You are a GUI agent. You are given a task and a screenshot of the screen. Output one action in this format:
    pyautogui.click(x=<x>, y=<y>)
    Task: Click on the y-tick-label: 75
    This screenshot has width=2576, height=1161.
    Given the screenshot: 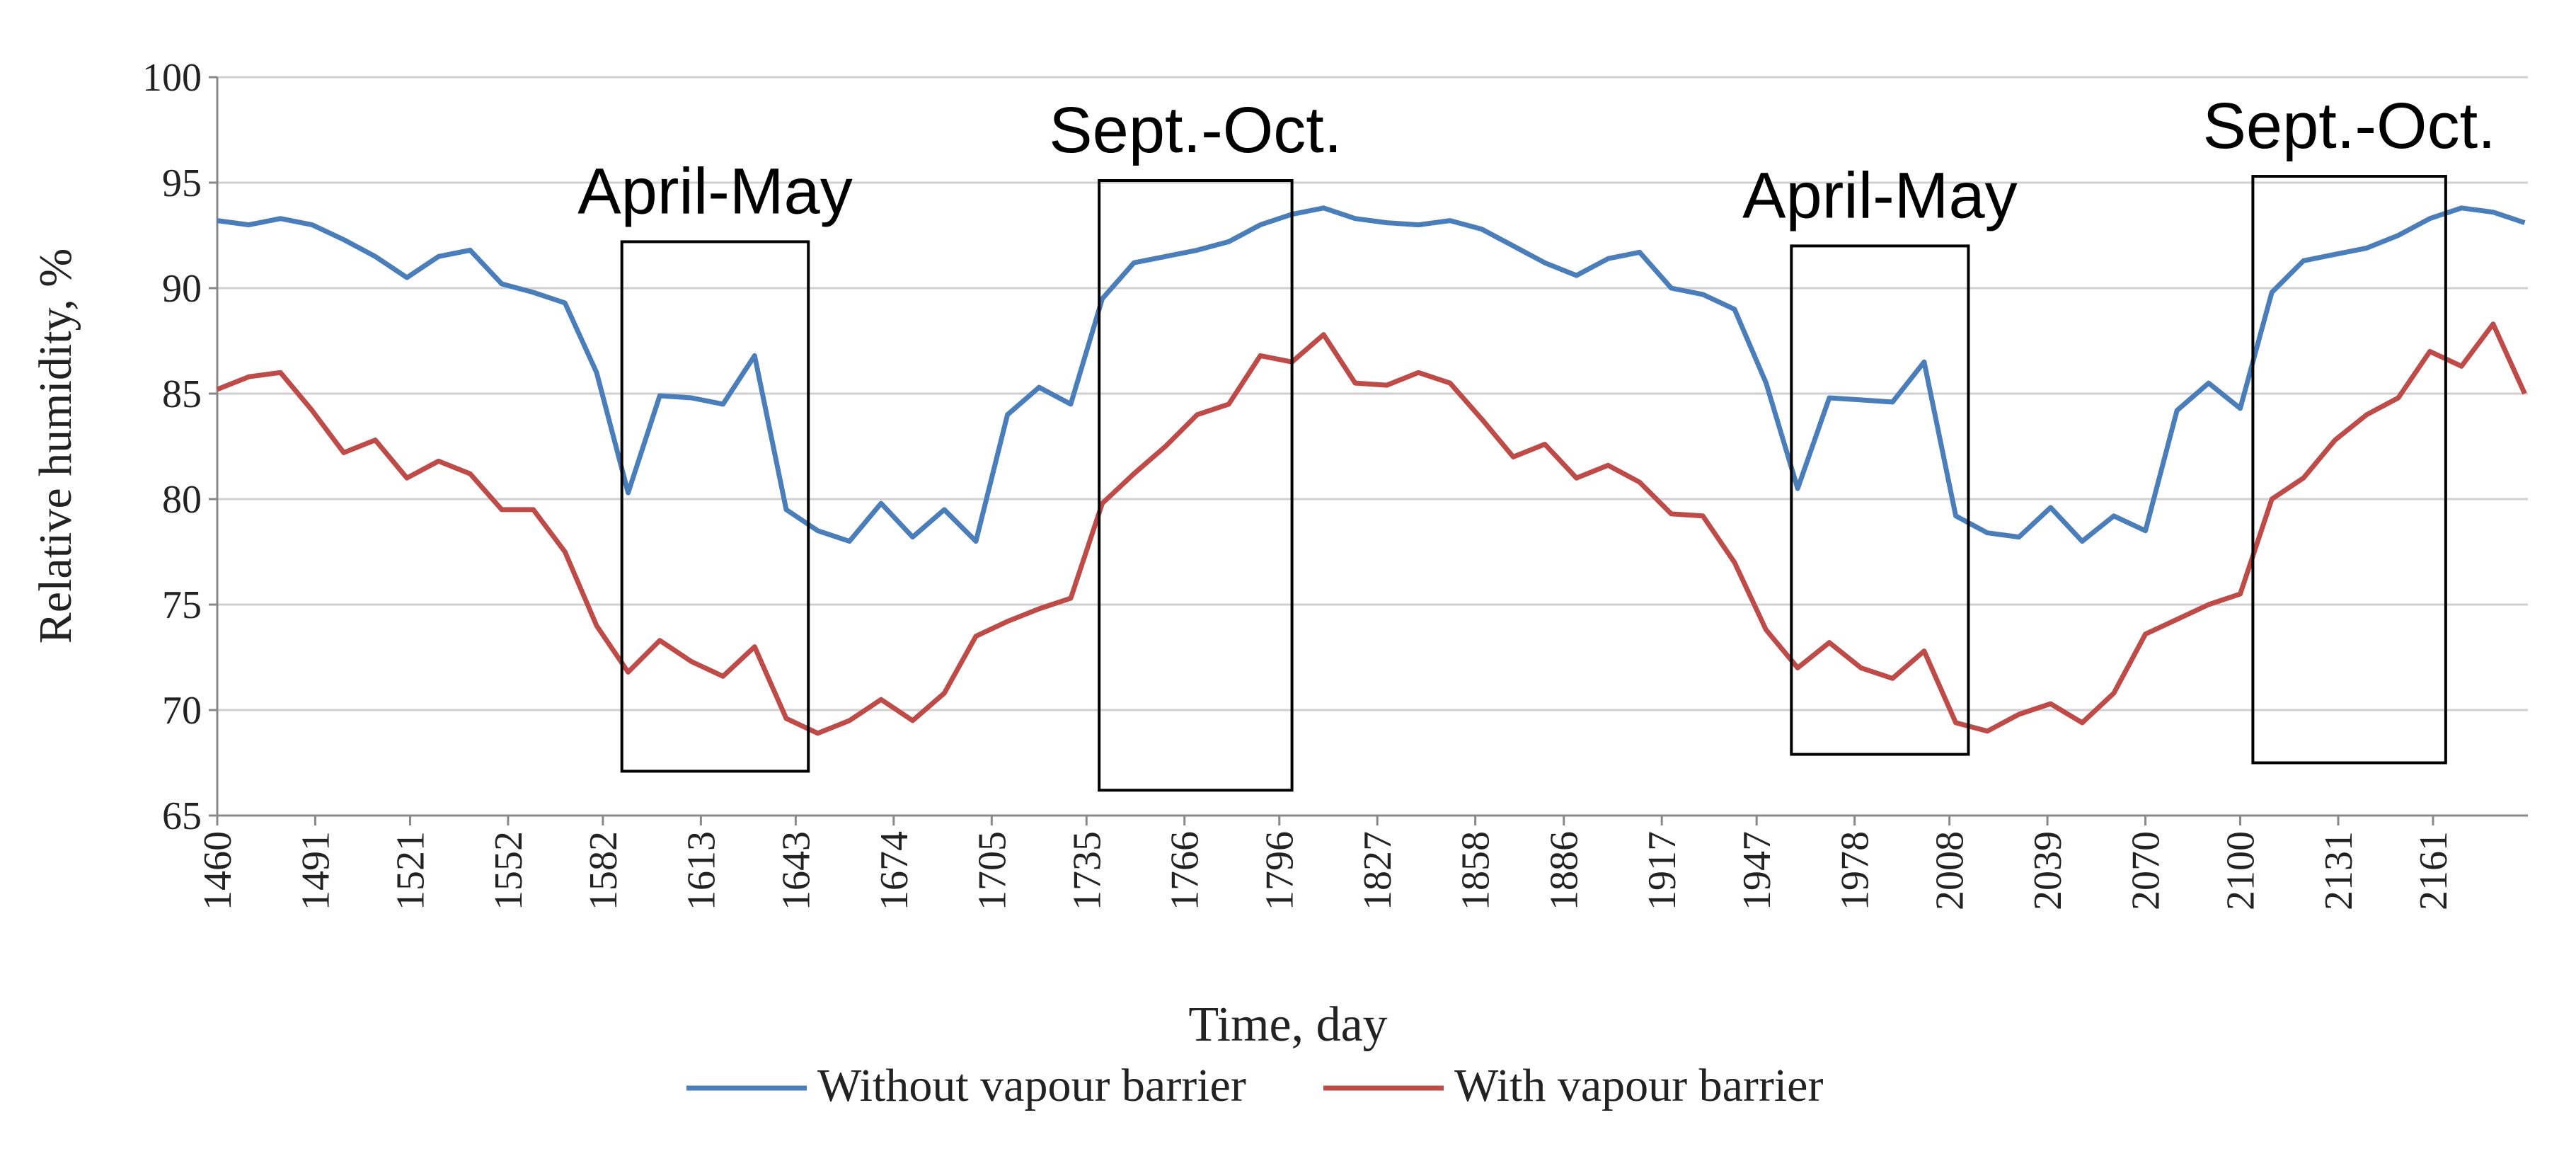 What is the action you would take?
    pyautogui.click(x=182, y=605)
    